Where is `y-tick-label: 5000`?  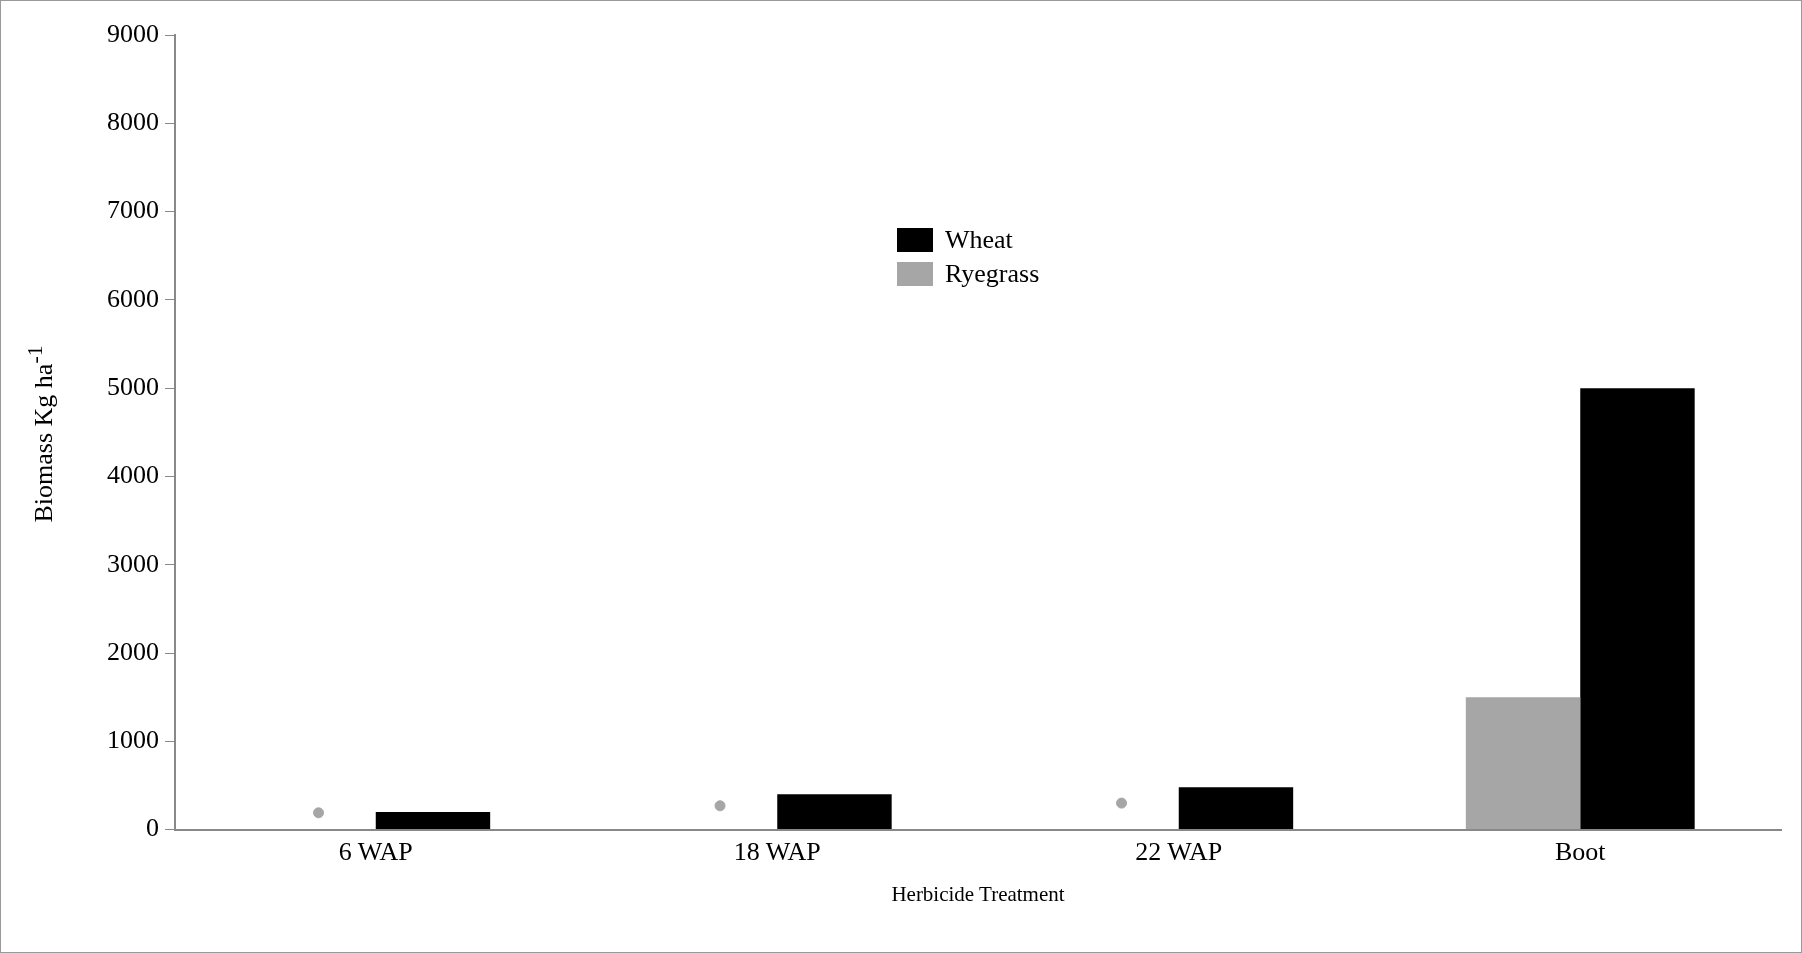 y-tick-label: 5000 is located at coordinates (133, 386).